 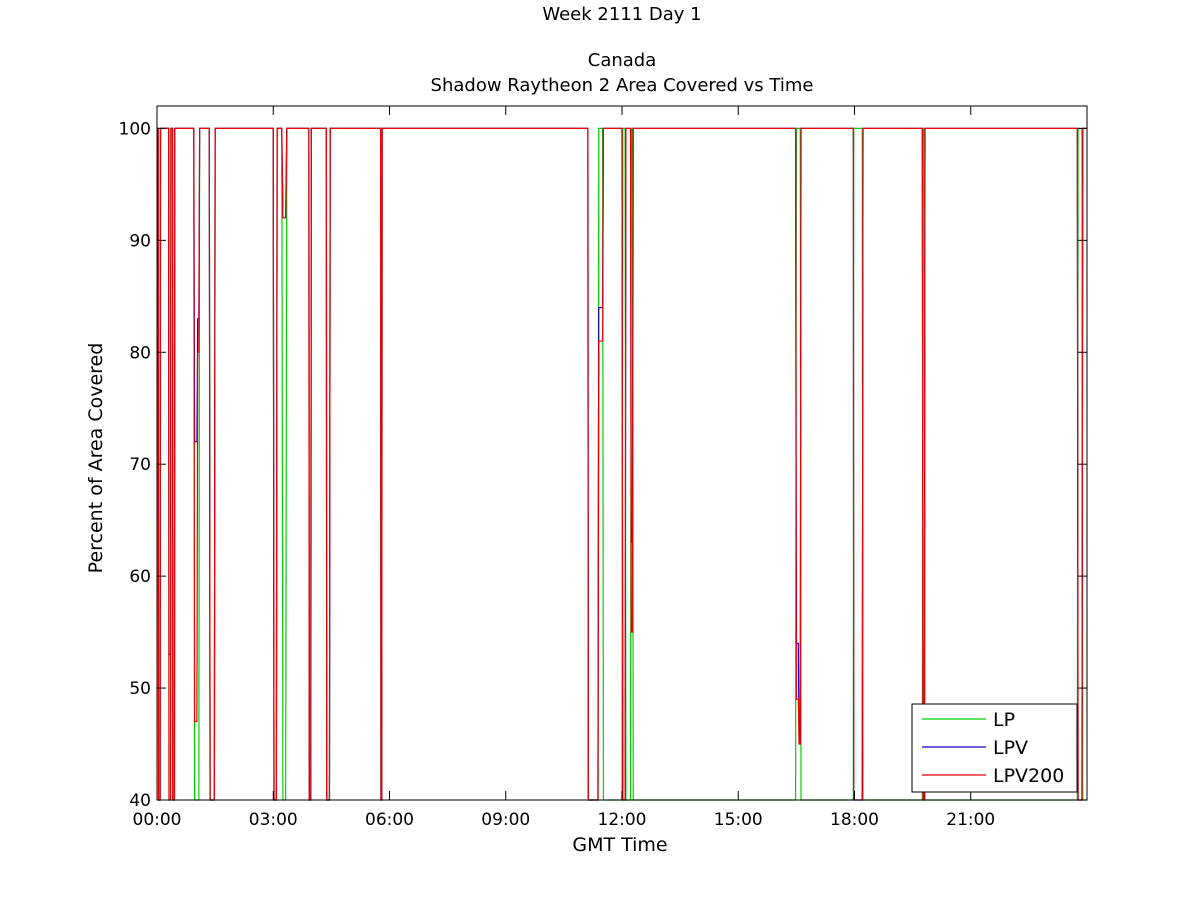 What do you see at coordinates (622, 60) in the screenshot?
I see `chart-title-line-2: Canada` at bounding box center [622, 60].